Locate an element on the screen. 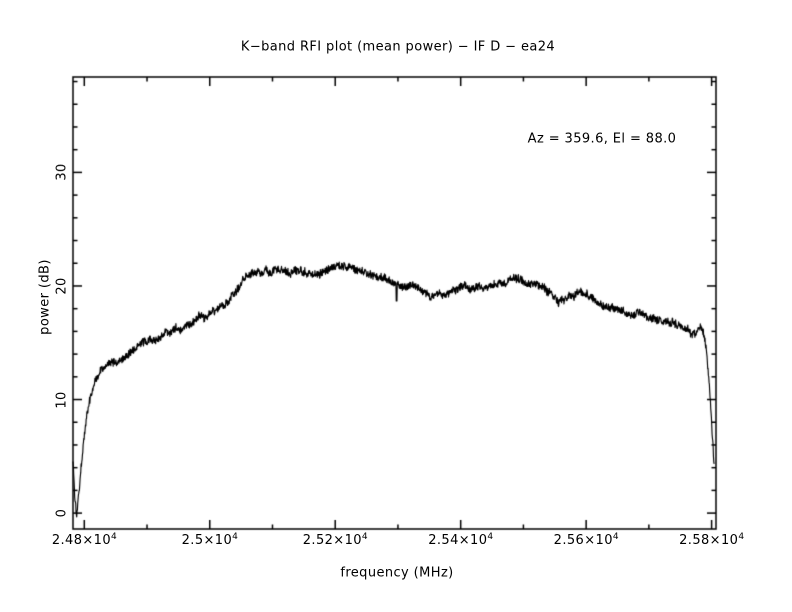  x-tick-label: 2.48×104 is located at coordinates (84, 540).